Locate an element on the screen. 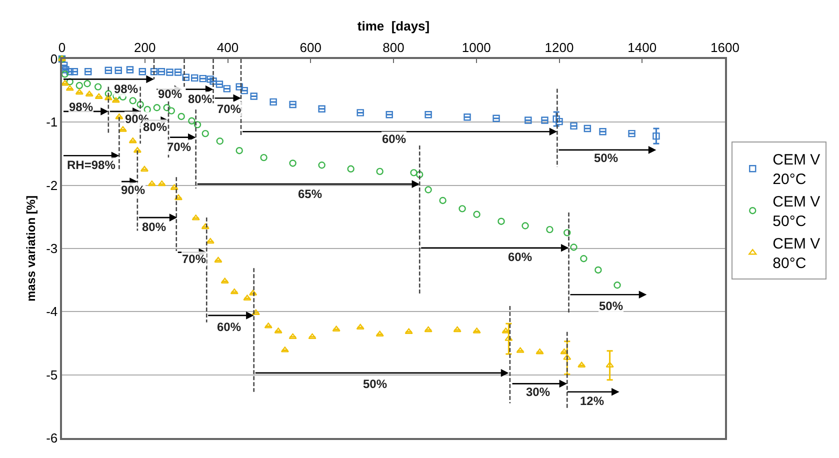 This screenshot has height=458, width=839. legend-label: CEM V 20°C is located at coordinates (796, 170).